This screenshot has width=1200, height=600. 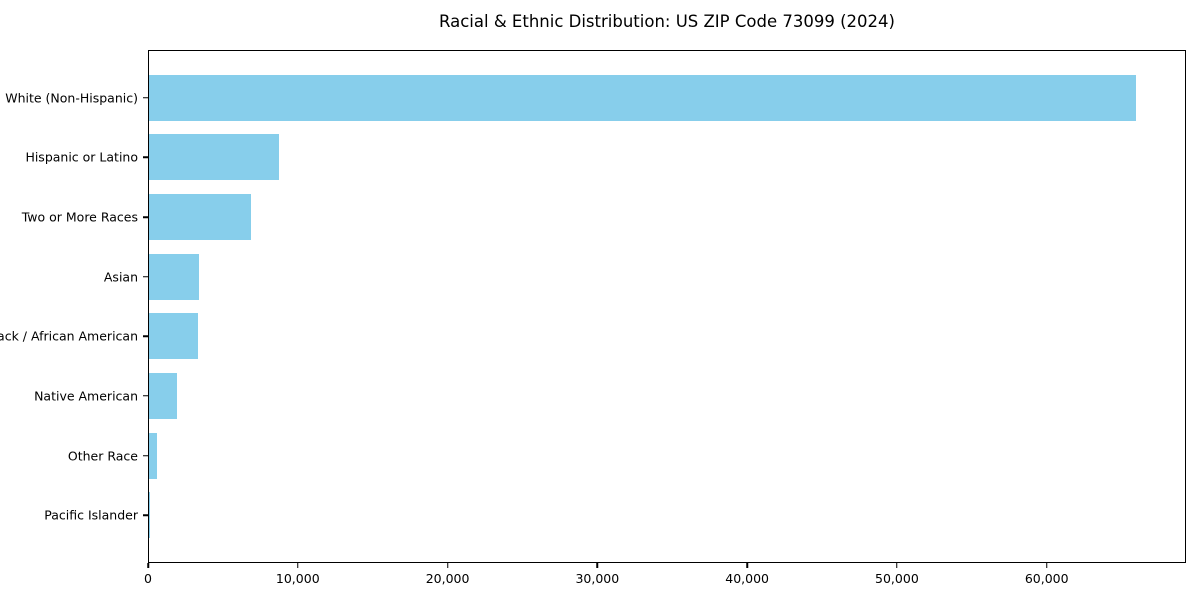 What do you see at coordinates (605, 158) in the screenshot?
I see `bar-row: Hispanic or Latino` at bounding box center [605, 158].